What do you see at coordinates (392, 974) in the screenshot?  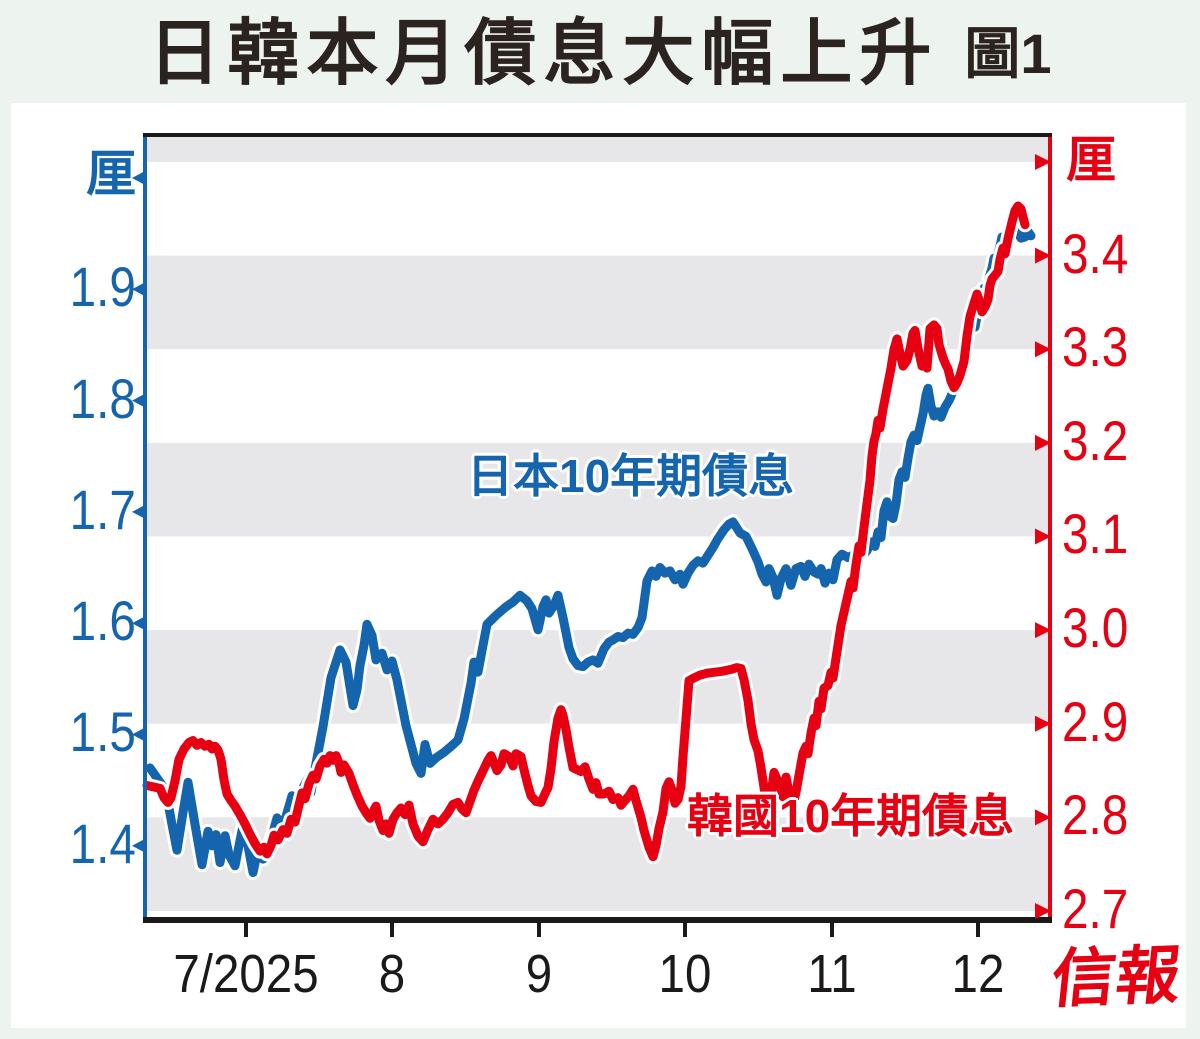 I see `x-axis-tick-label: 8` at bounding box center [392, 974].